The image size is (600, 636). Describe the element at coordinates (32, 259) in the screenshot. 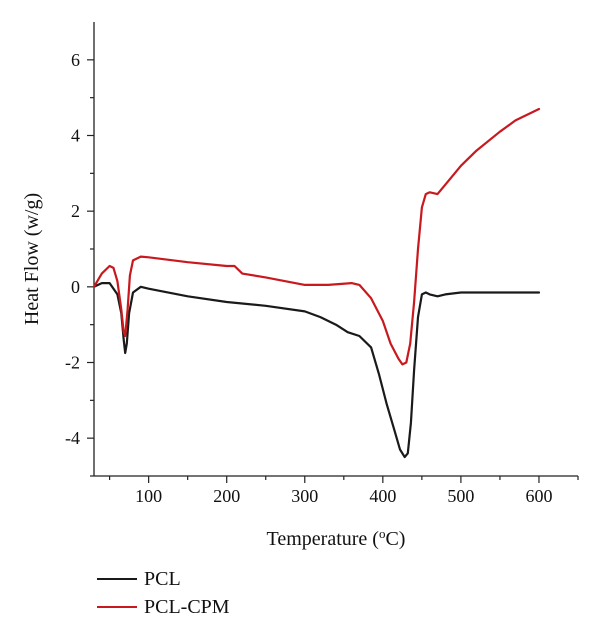

I see `y-axis-title: Heat Flow (w/g)` at that location.